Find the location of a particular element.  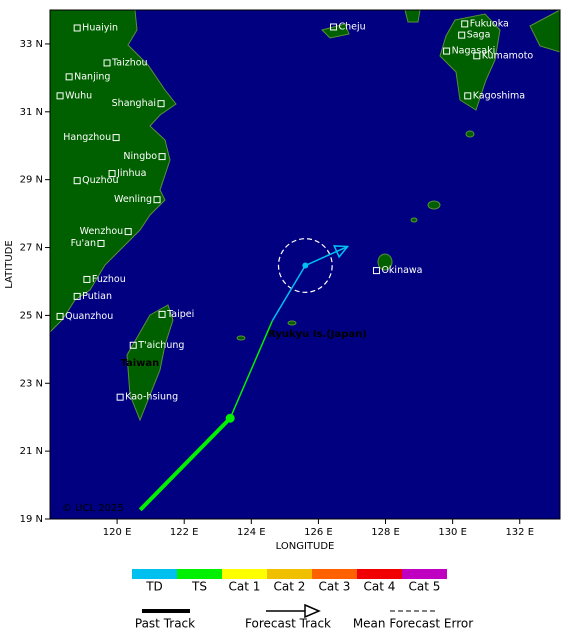

x-tick-label: 132 E is located at coordinates (519, 532).